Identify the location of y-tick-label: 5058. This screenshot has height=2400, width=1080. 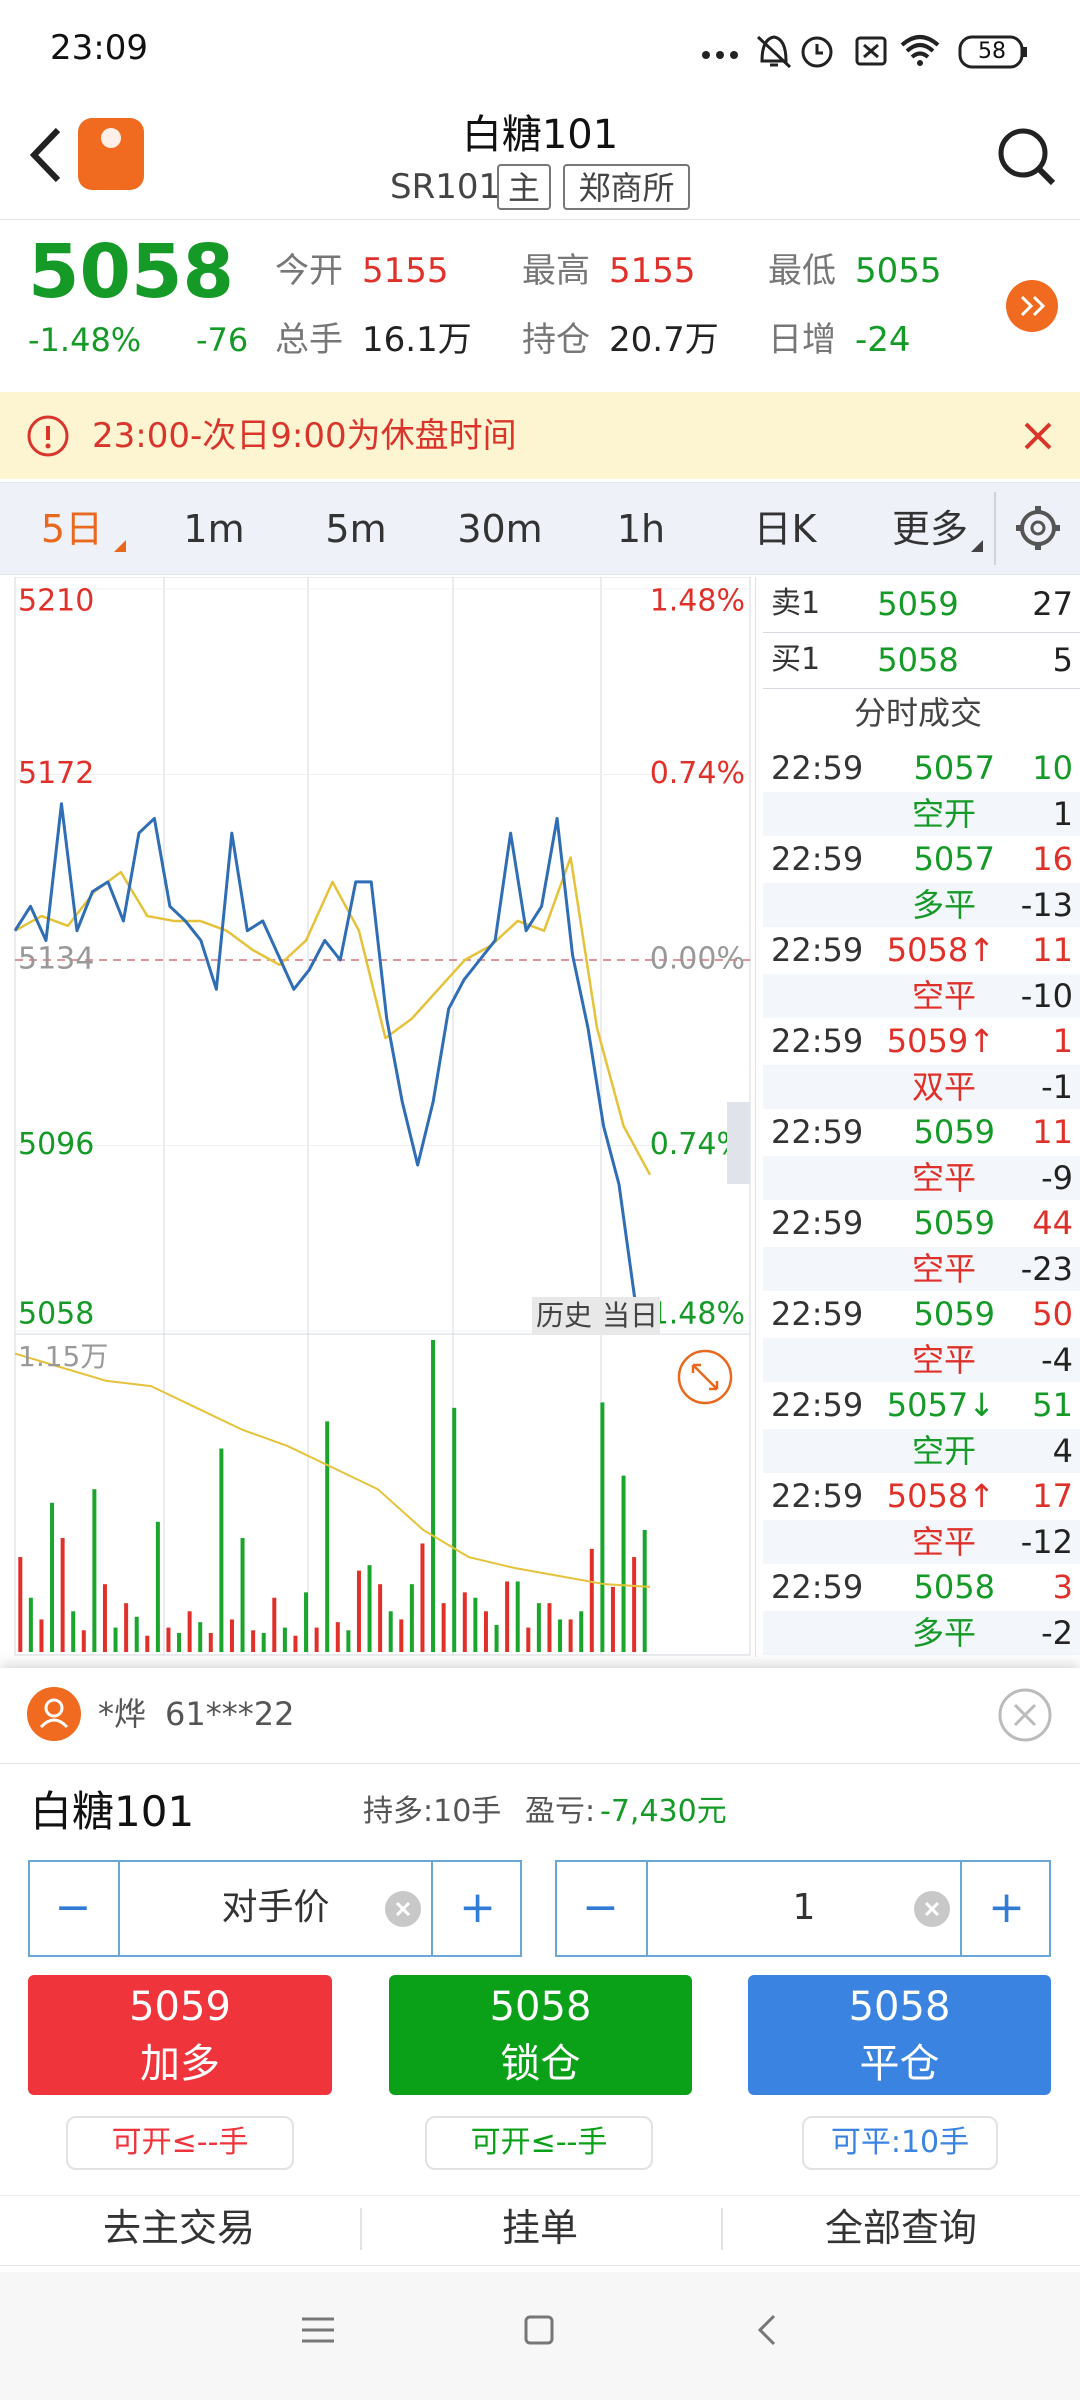
(56, 1314).